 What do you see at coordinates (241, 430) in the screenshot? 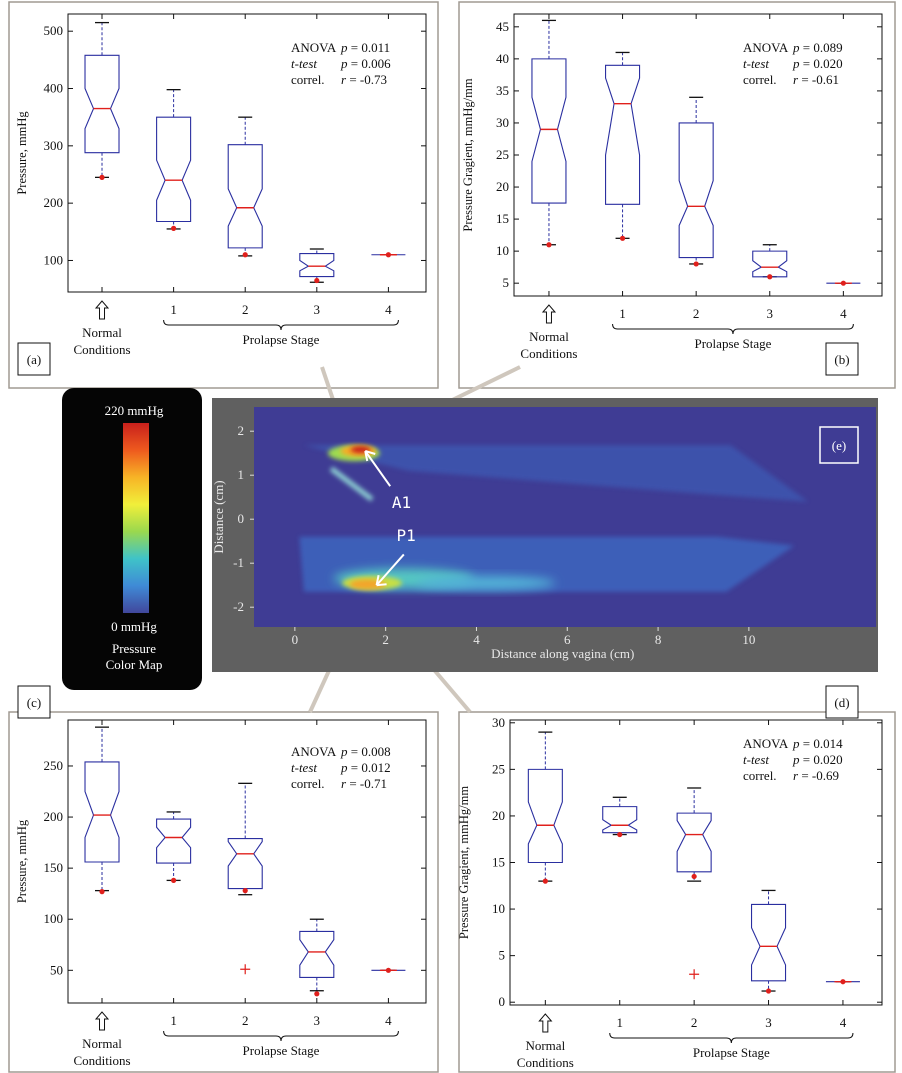
I see `y-tick-label: 2` at bounding box center [241, 430].